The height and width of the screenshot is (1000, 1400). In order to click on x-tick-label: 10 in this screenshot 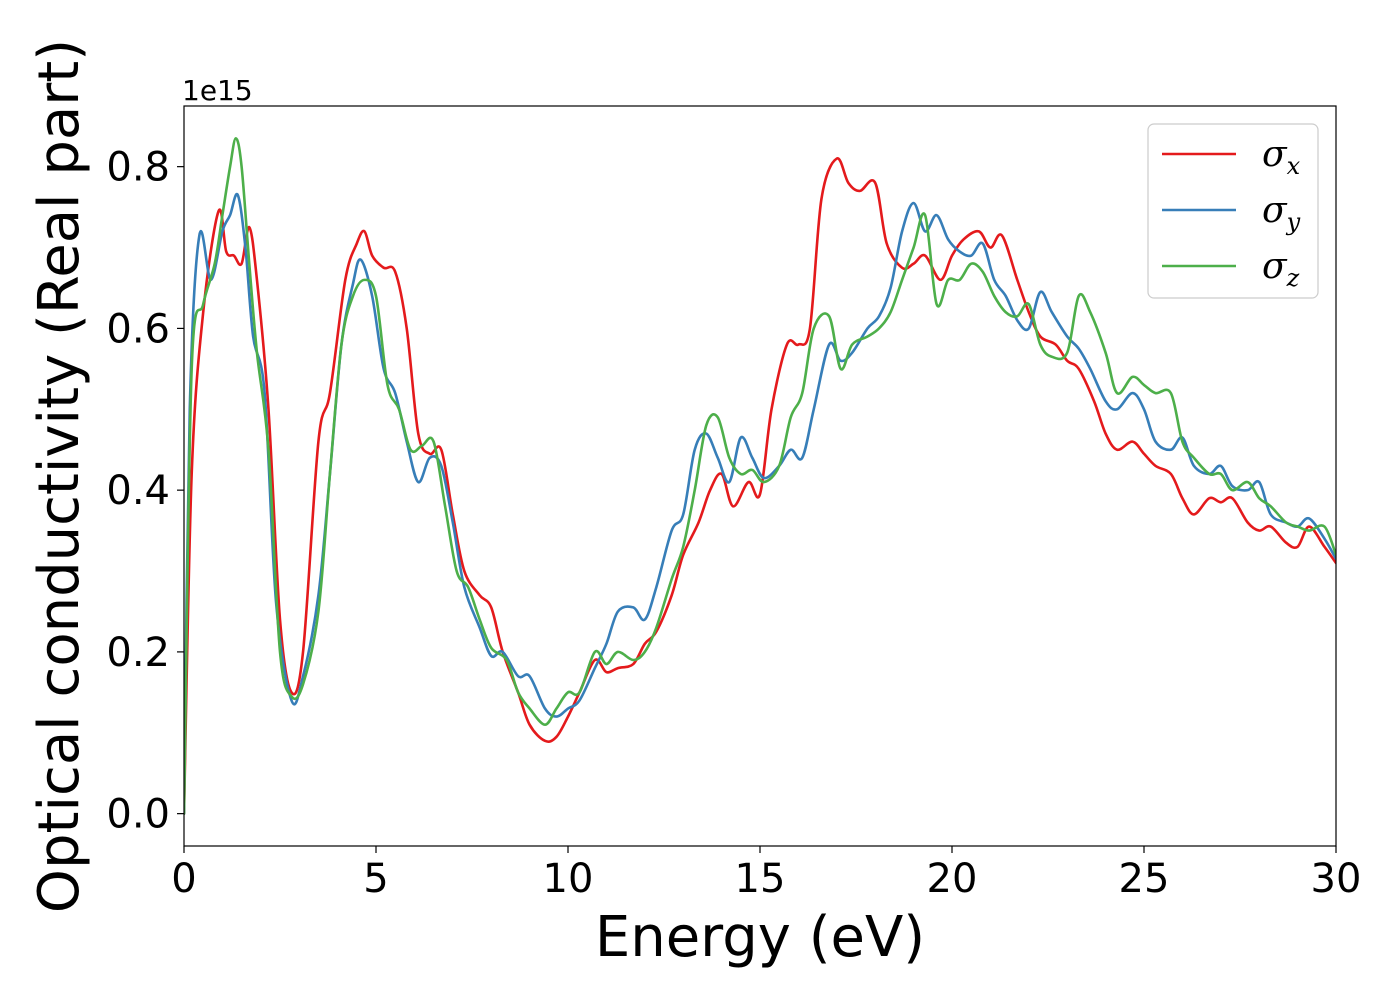, I will do `click(568, 879)`.